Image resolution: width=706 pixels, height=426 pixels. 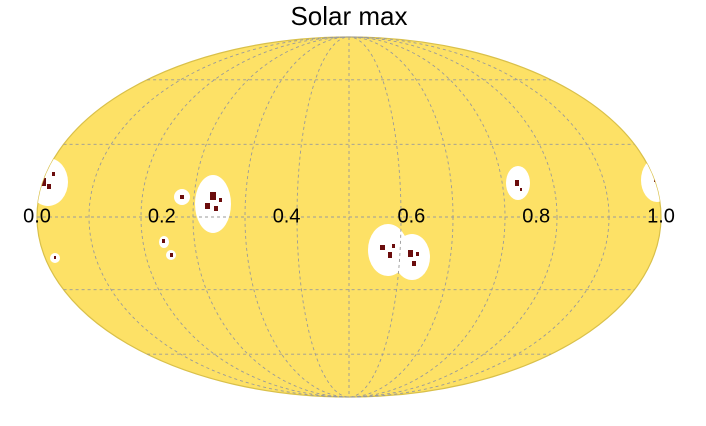 I want to click on x-tick-label: 0.2, so click(x=162, y=216).